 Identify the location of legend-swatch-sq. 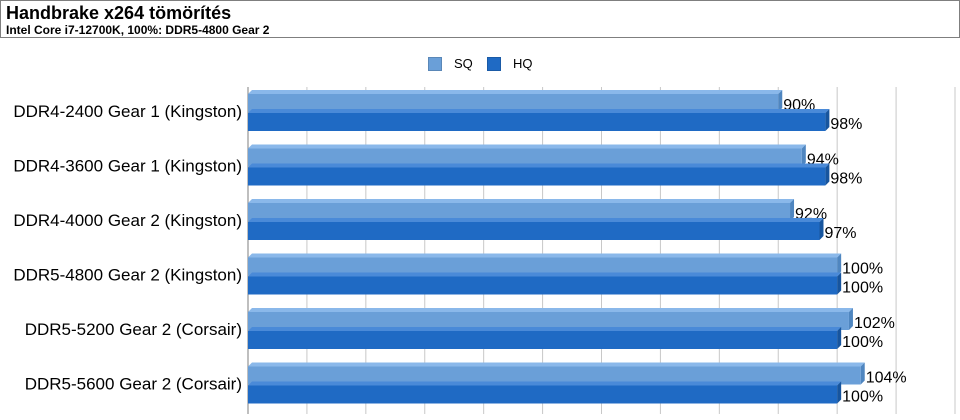
(435, 63).